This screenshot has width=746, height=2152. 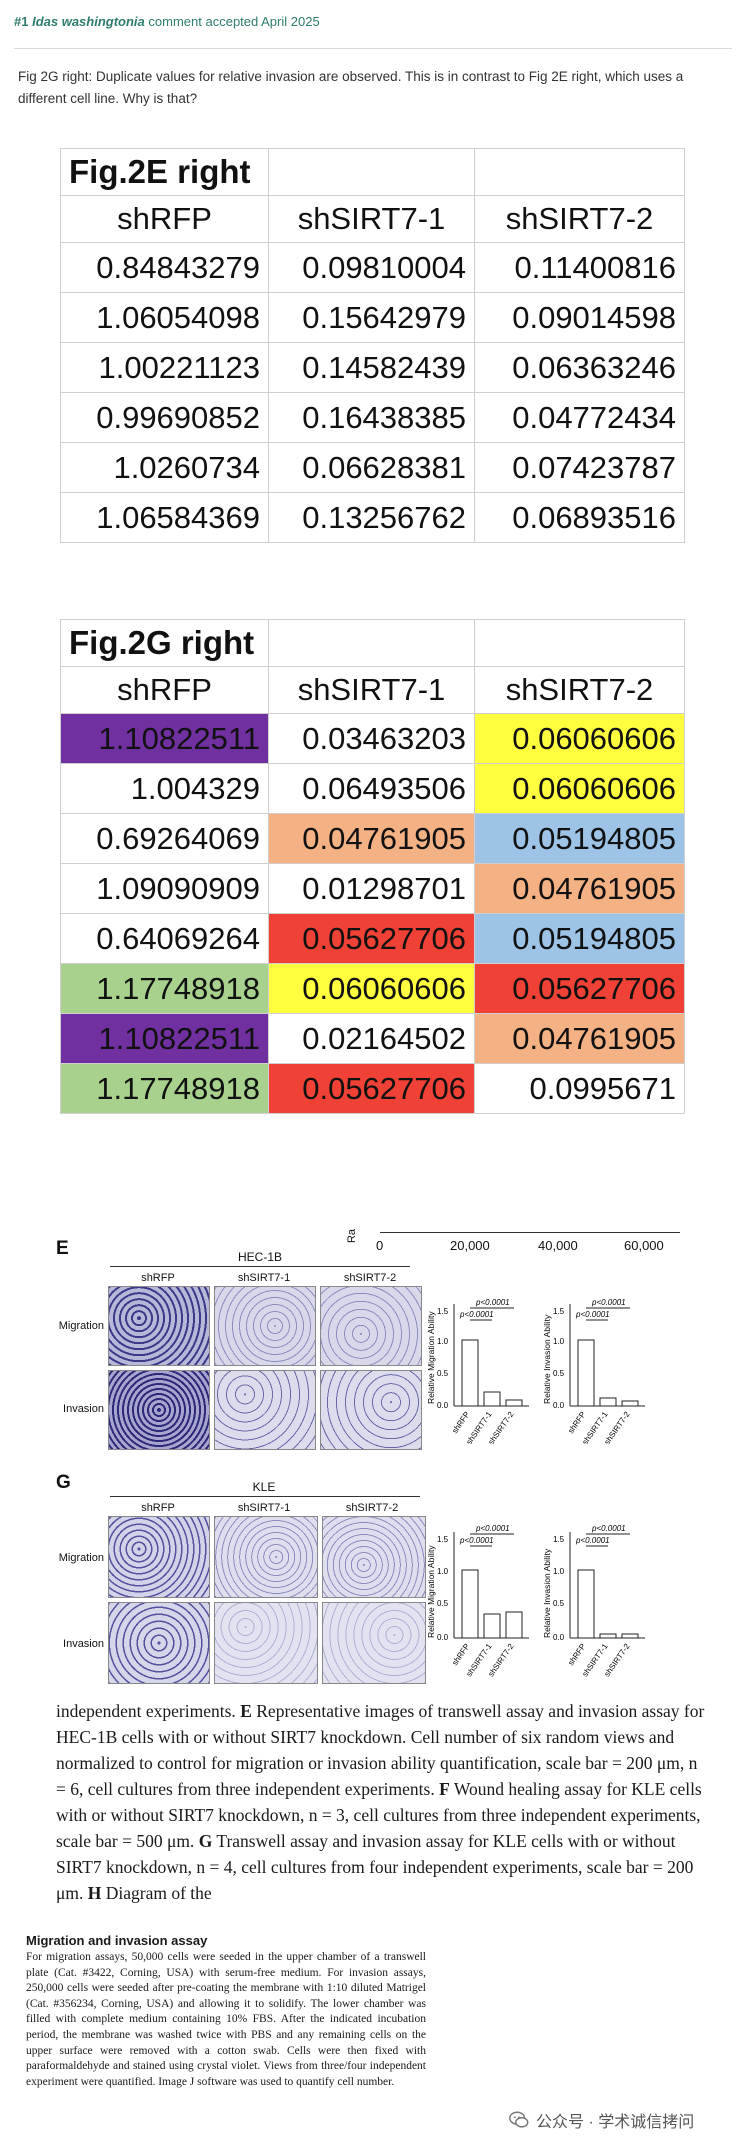 I want to click on table-row: 0.99690852 0.16438385 0.04772434, so click(x=372, y=417).